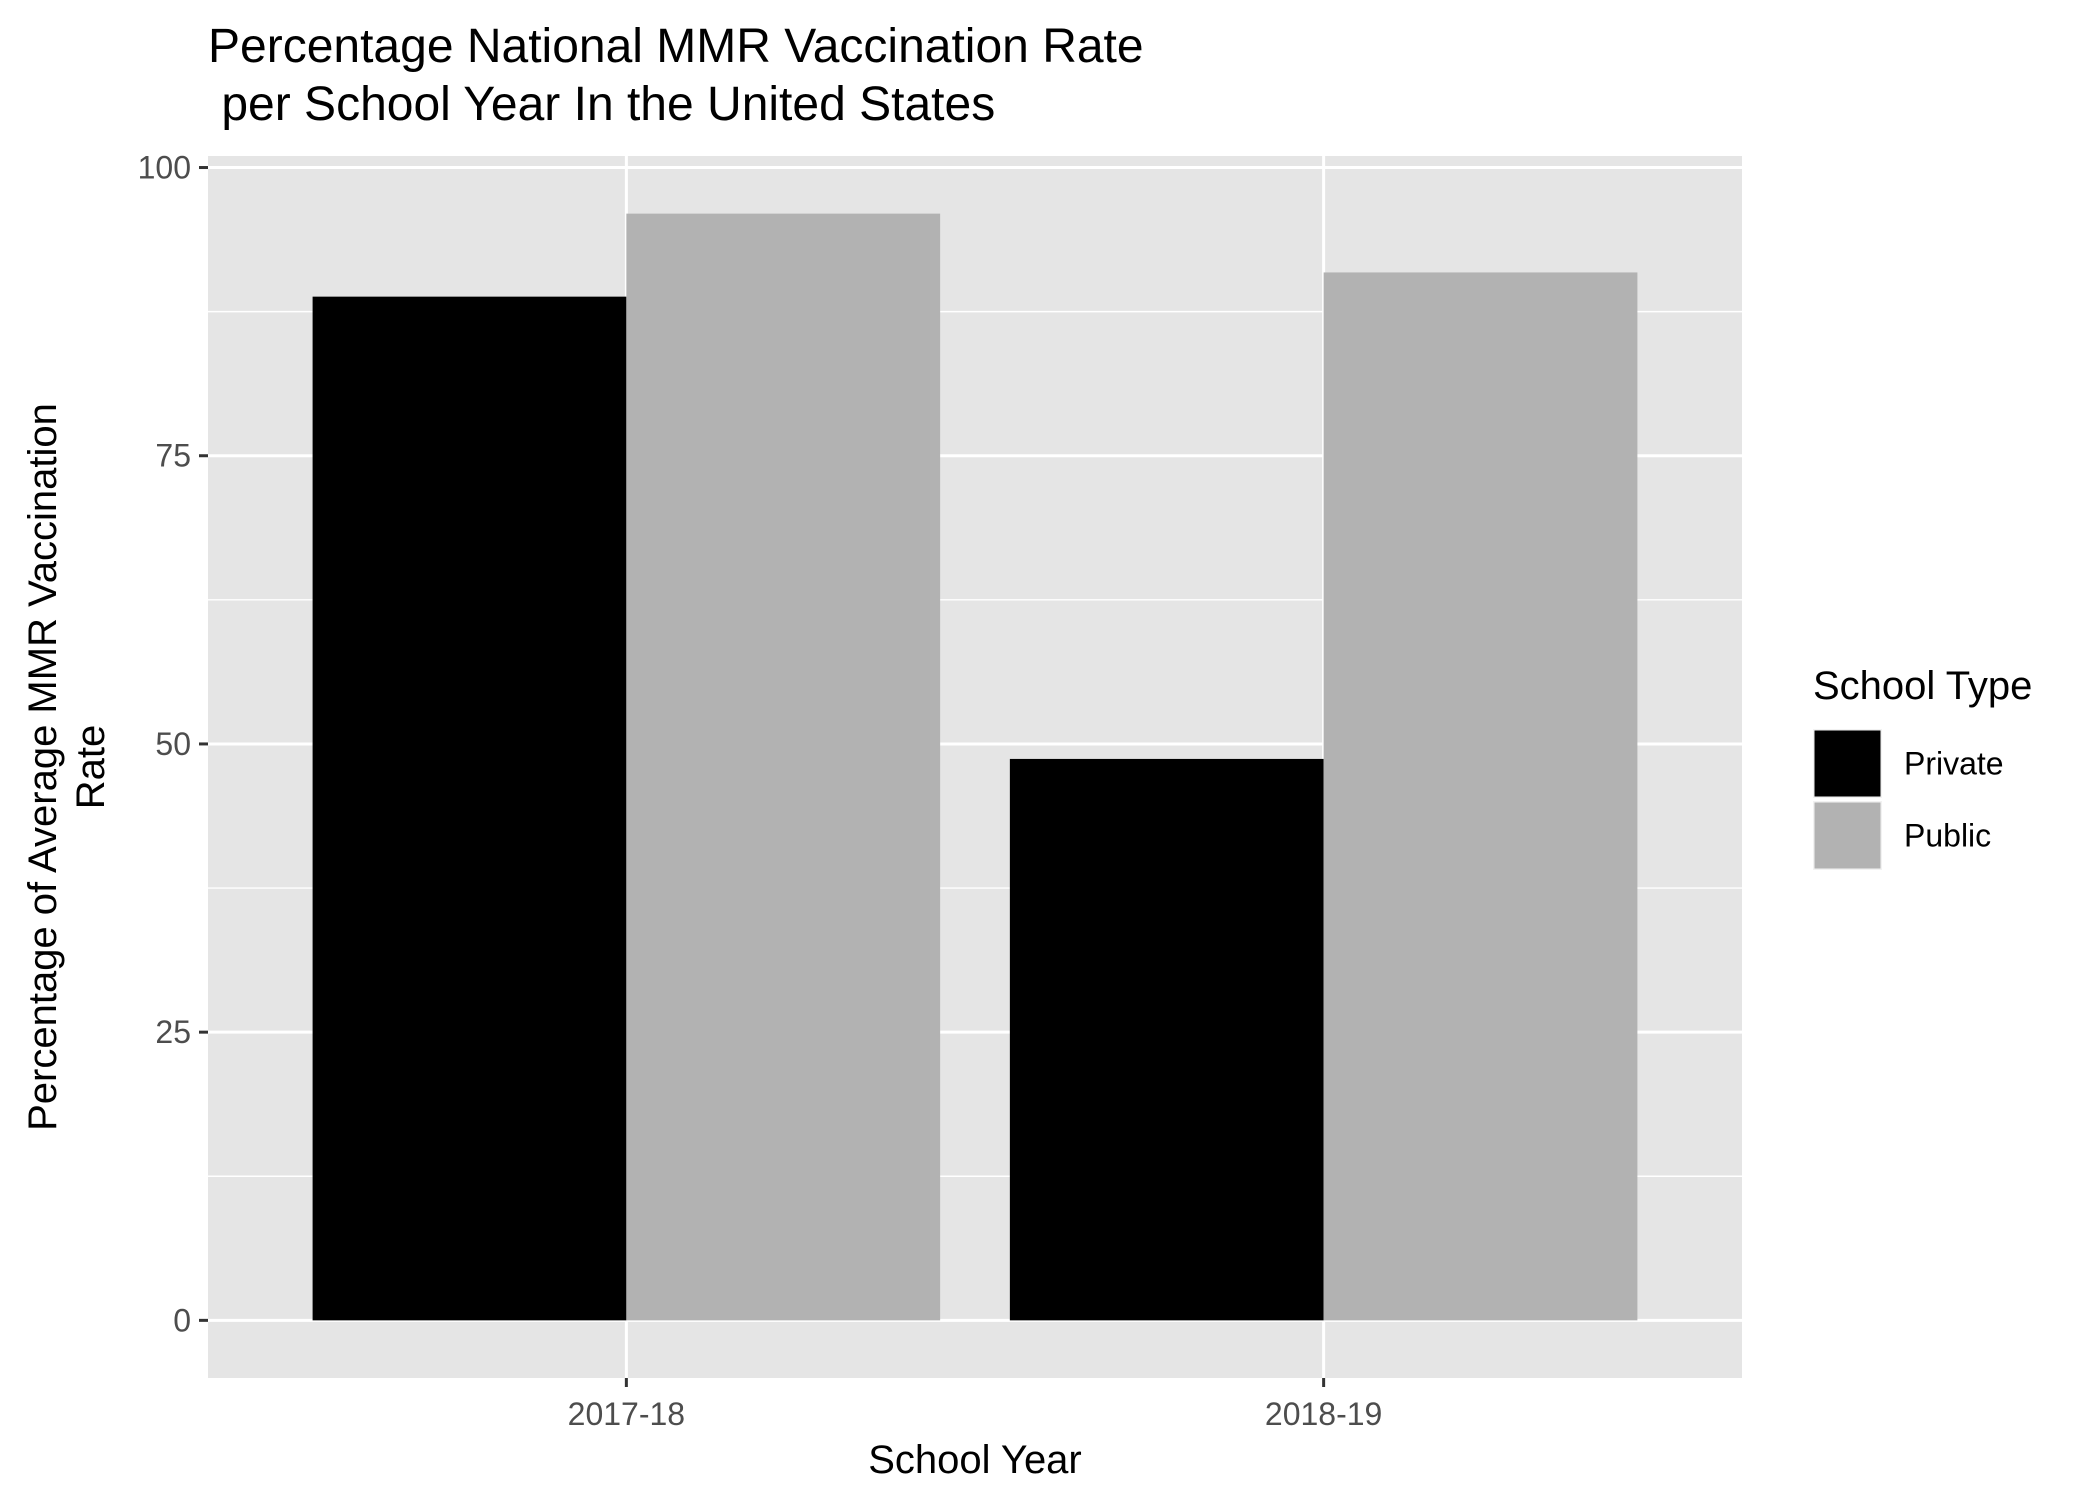 Image resolution: width=2099 pixels, height=1499 pixels. I want to click on legend: School Type Private Public, so click(1922, 767).